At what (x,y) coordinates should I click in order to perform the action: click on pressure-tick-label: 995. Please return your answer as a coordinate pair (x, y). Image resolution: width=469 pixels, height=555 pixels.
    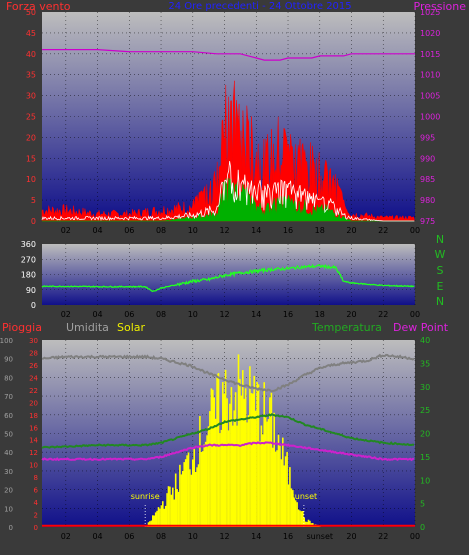
    Looking at the image, I should click on (427, 137).